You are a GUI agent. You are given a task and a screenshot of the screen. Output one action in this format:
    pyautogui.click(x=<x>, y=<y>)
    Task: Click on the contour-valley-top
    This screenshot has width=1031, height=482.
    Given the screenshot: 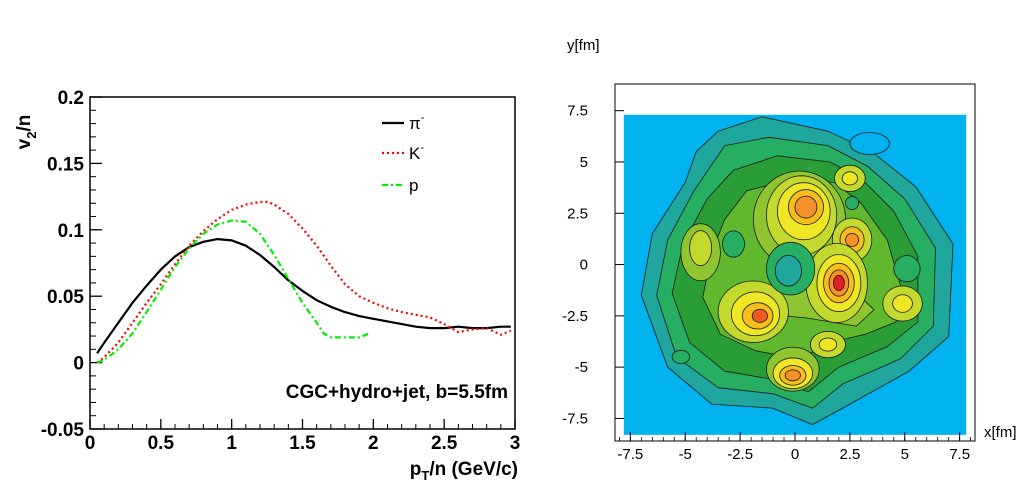 What is the action you would take?
    pyautogui.click(x=869, y=143)
    